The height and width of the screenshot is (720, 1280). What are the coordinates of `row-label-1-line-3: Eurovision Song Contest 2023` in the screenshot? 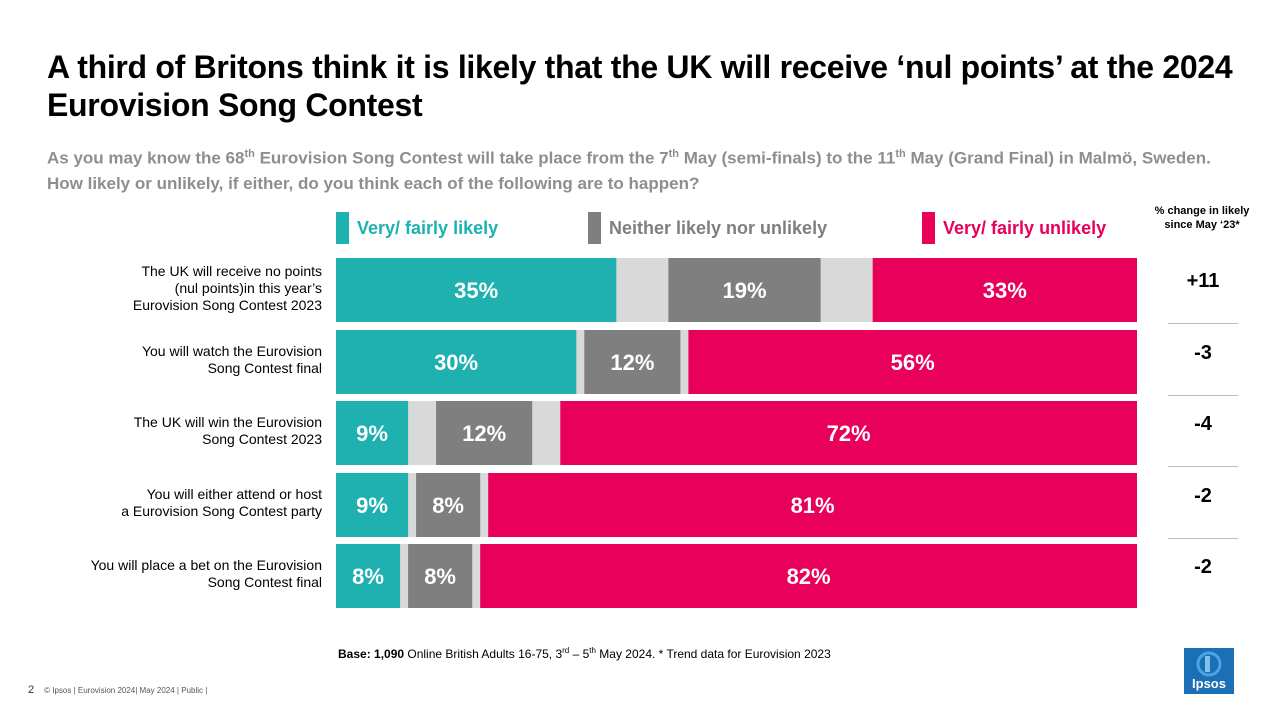 It's located at (227, 304).